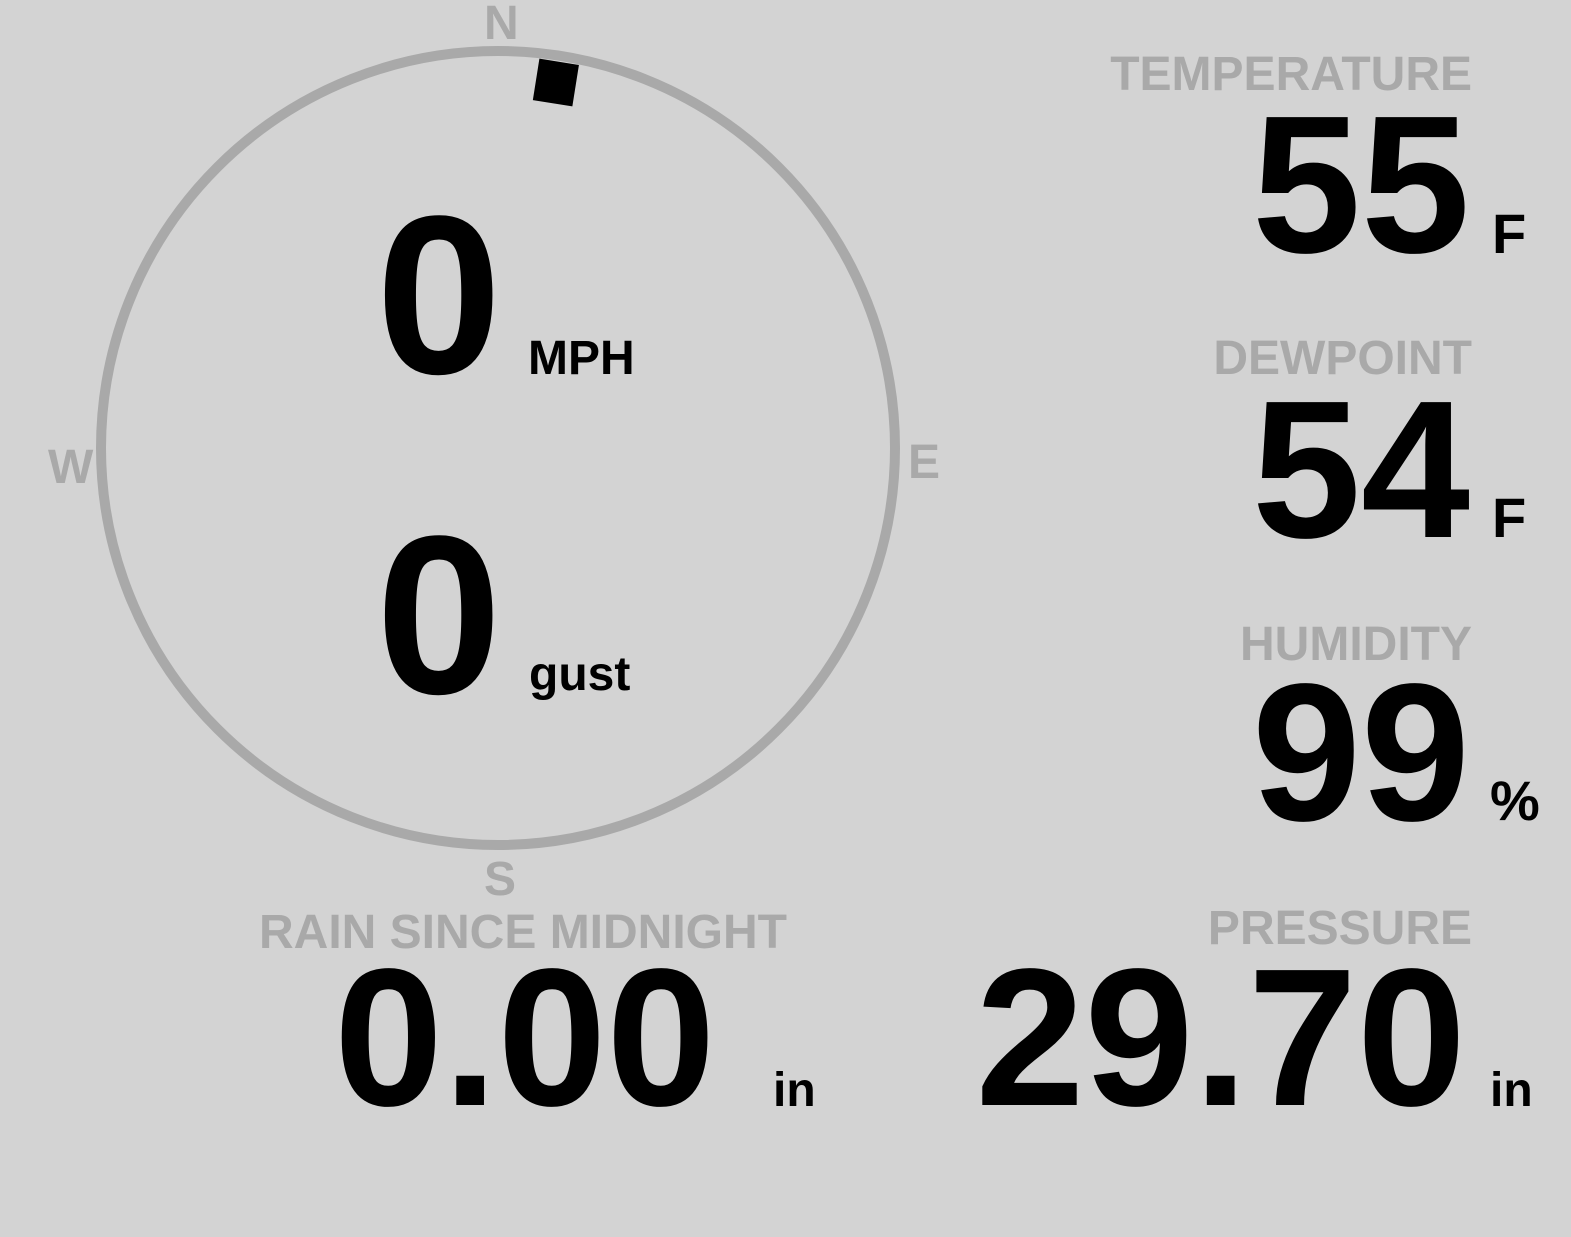 The image size is (1571, 1237). I want to click on wind-gust-value: 0, so click(439, 614).